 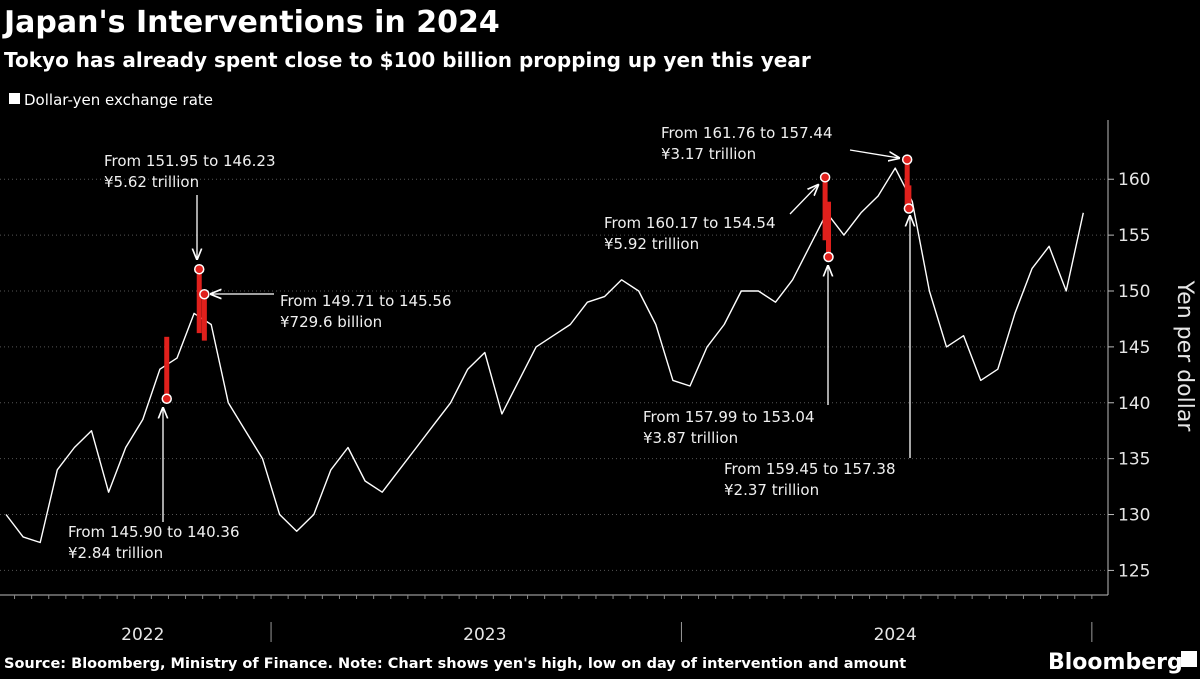 I want to click on annotation-amount: ¥3.17 trillion, so click(x=708, y=154).